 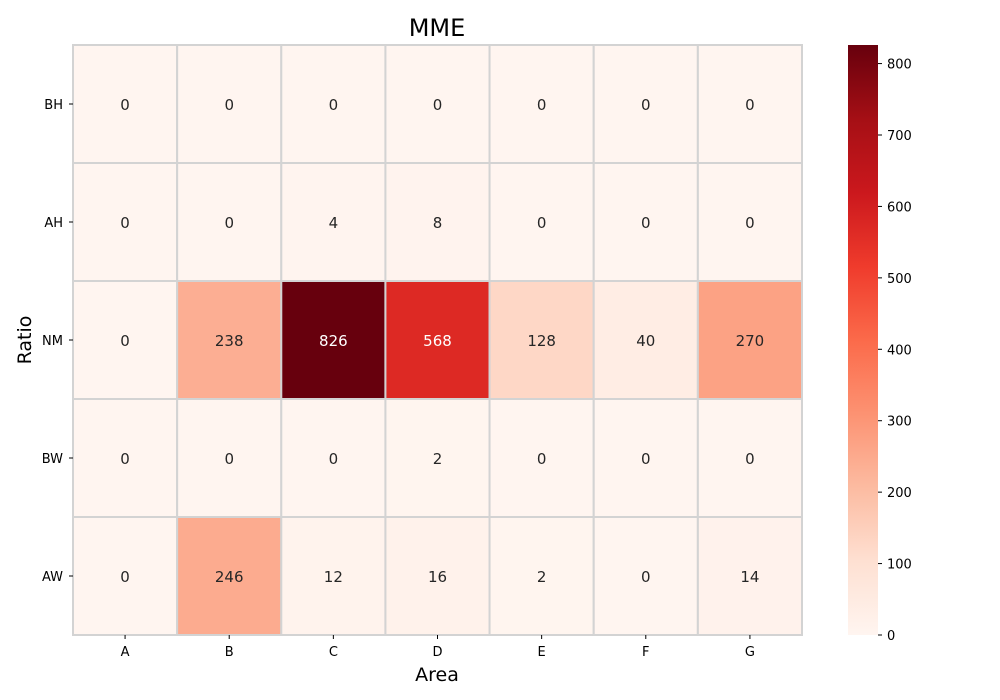 What do you see at coordinates (437, 652) in the screenshot?
I see `x-tick-label: D` at bounding box center [437, 652].